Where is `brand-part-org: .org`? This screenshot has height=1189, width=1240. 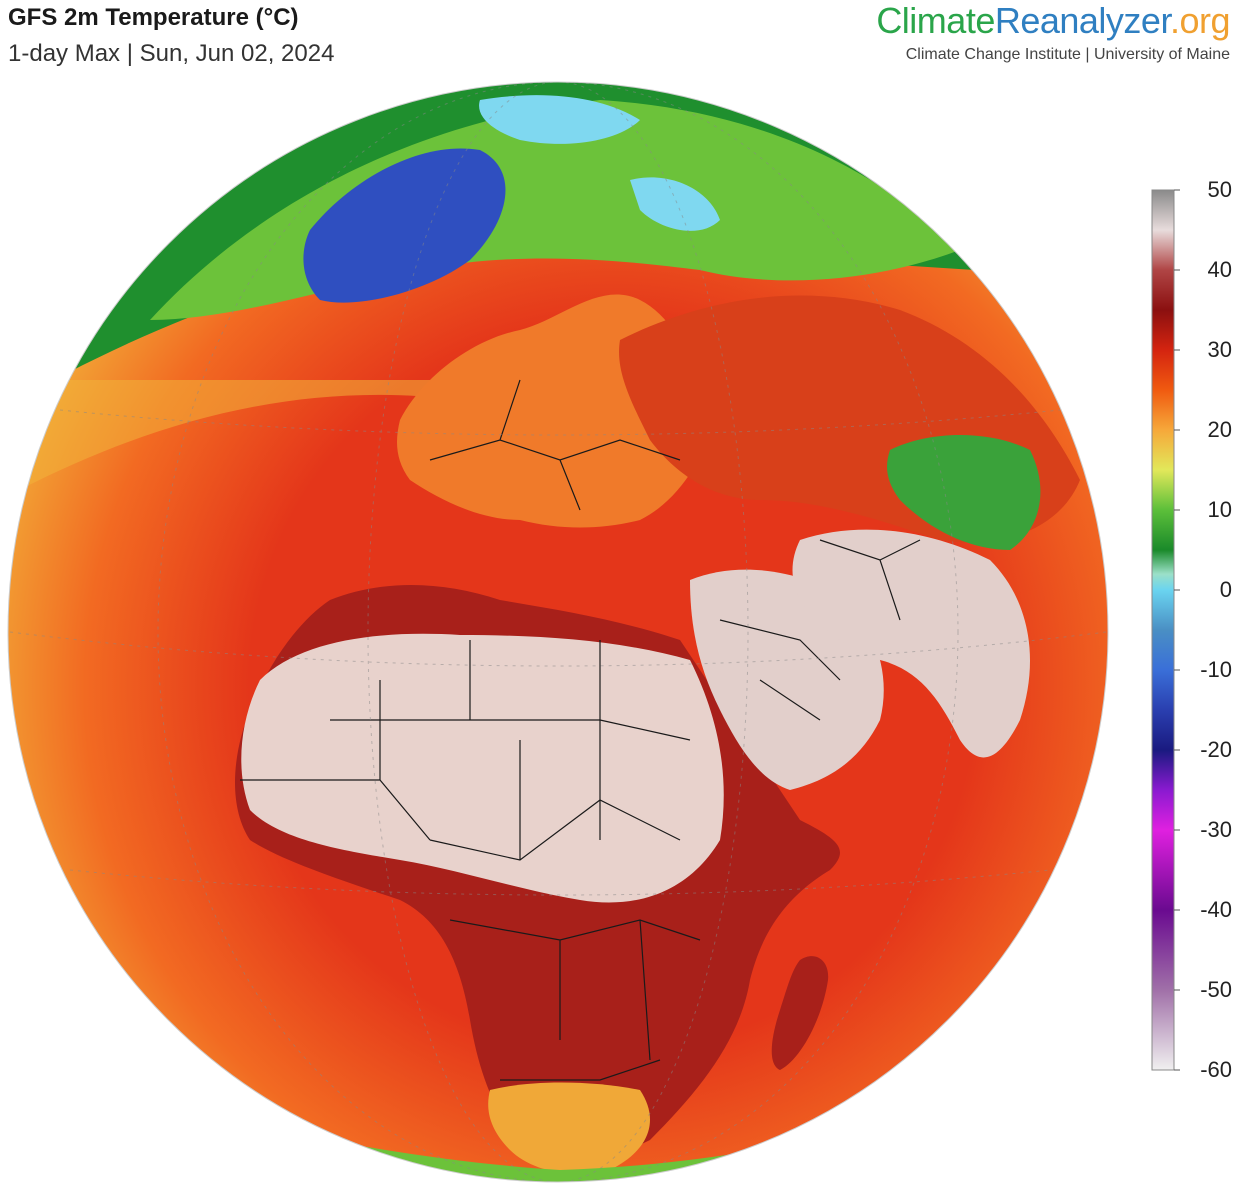
brand-part-org: .org is located at coordinates (1200, 20).